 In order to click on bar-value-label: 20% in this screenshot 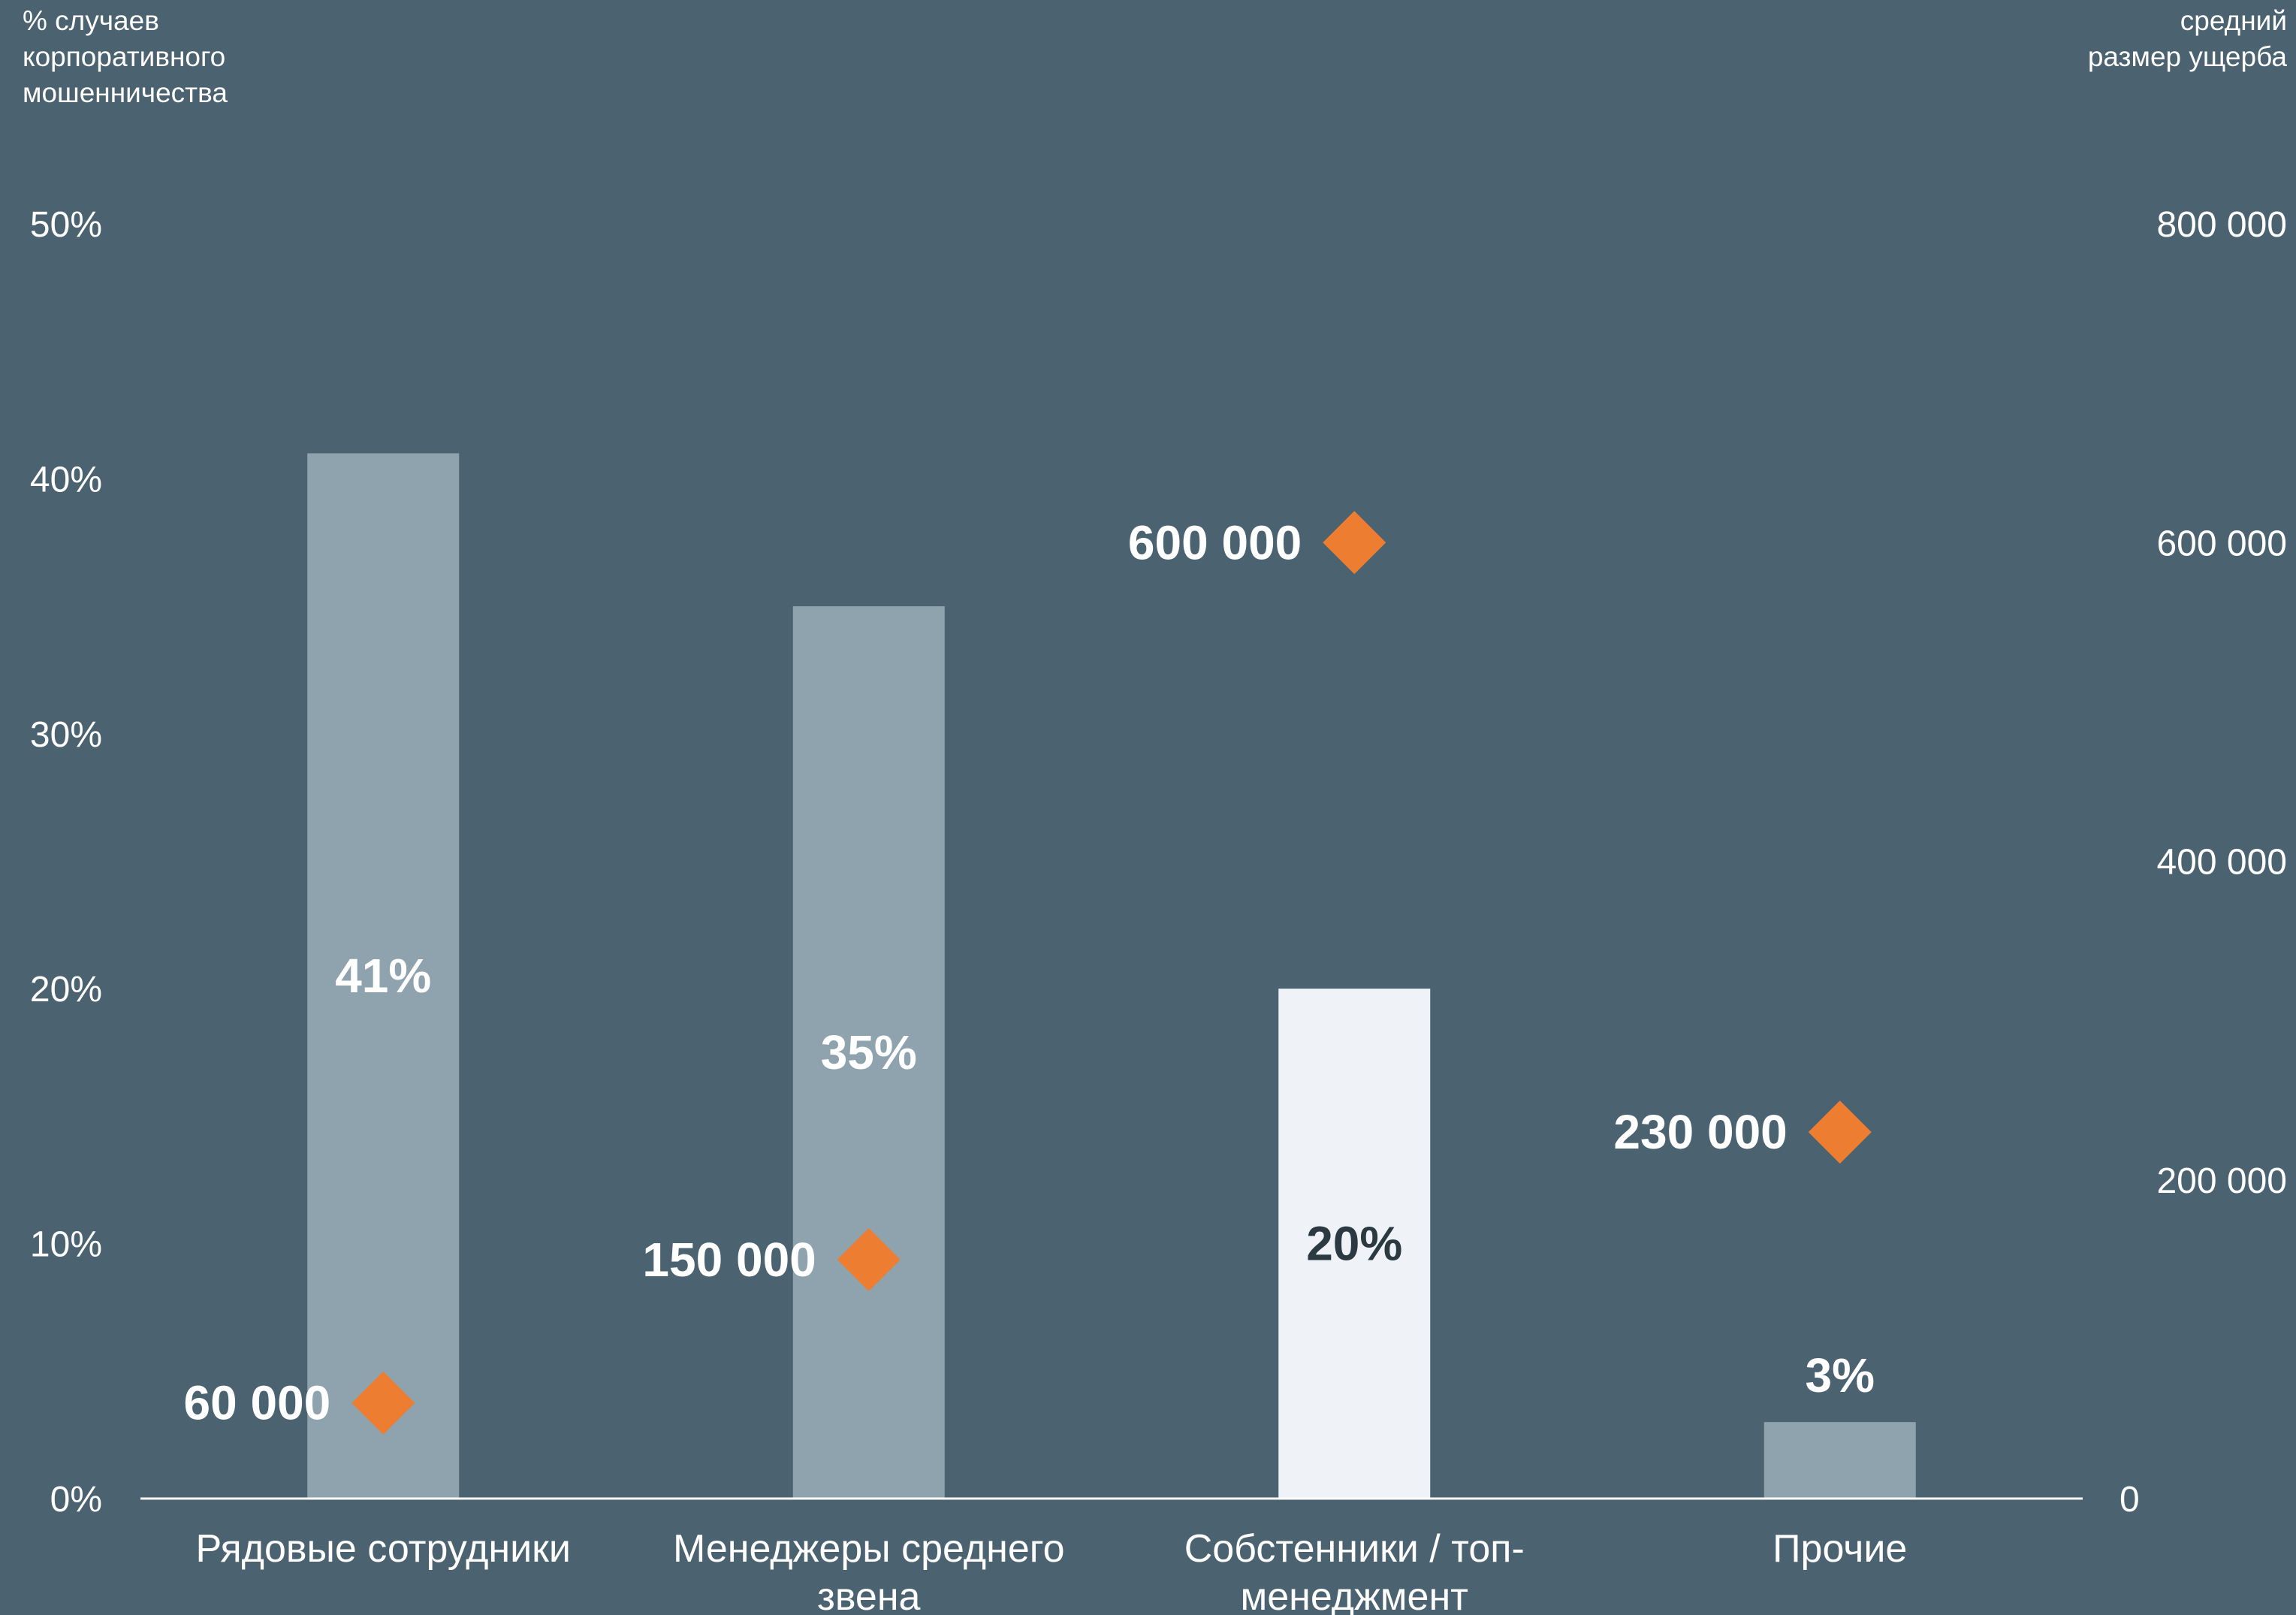, I will do `click(1354, 1244)`.